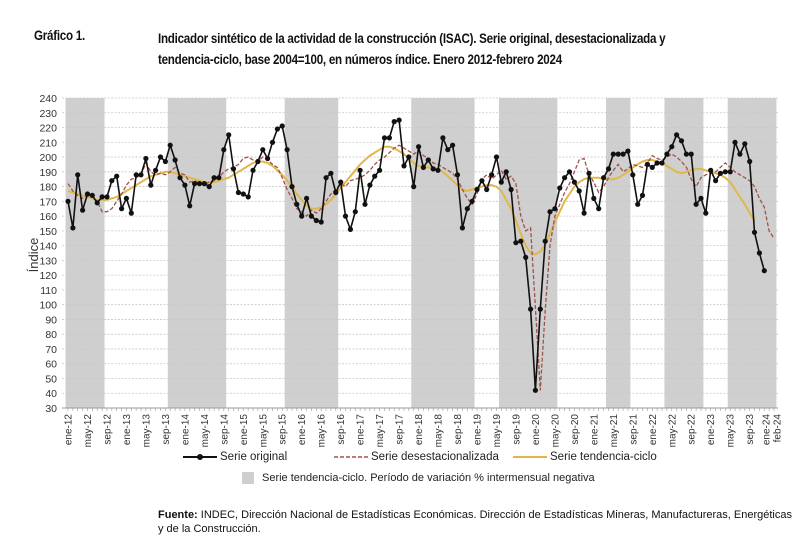 The image size is (800, 550). What do you see at coordinates (614, 431) in the screenshot?
I see `x-tick-label: may-21` at bounding box center [614, 431].